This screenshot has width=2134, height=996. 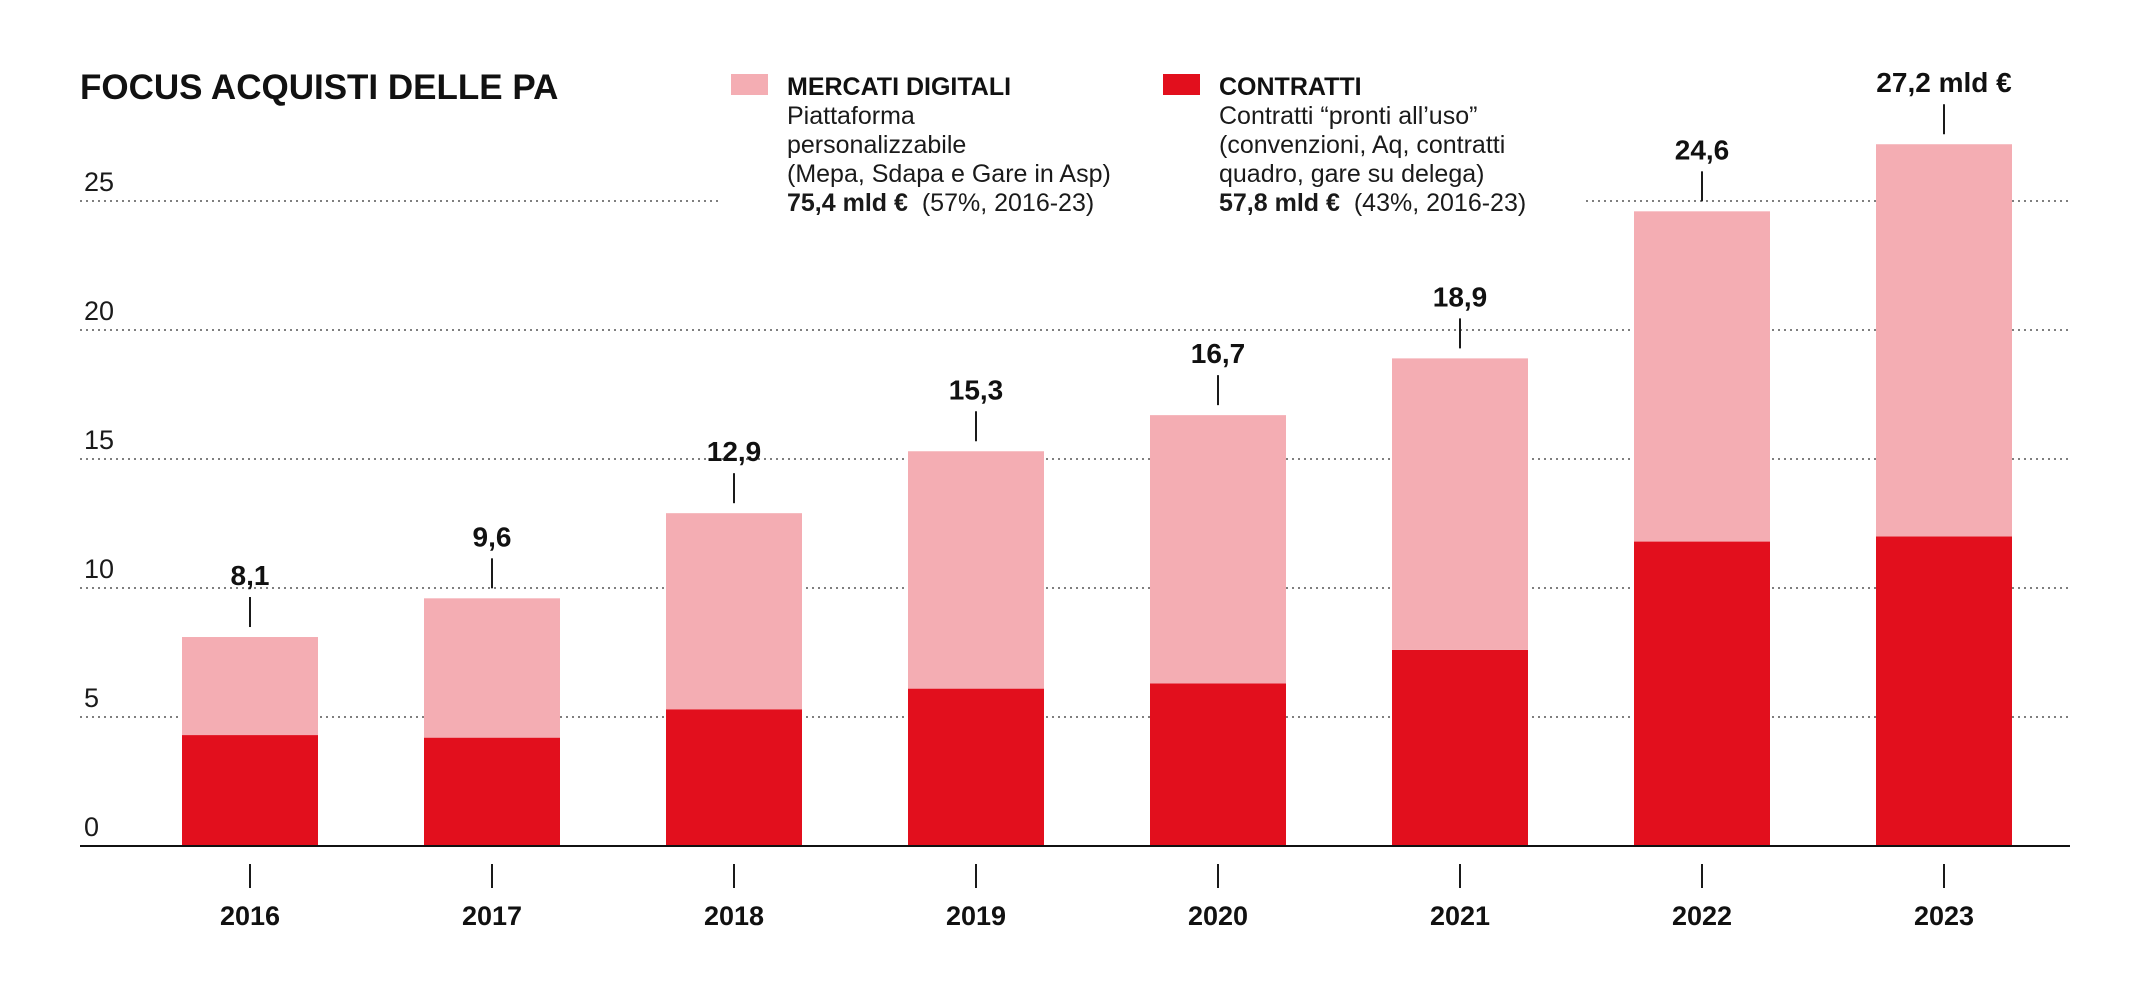 I want to click on legend-amount-contratti-value: 57,8 mld €, so click(x=1279, y=203).